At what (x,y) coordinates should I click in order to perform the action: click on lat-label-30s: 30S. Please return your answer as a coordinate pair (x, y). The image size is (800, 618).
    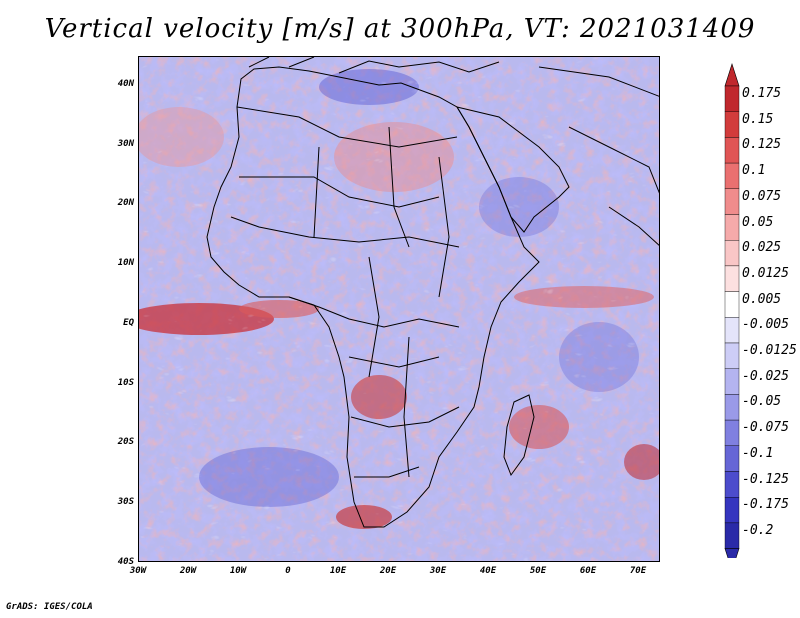
    Looking at the image, I should click on (125, 502).